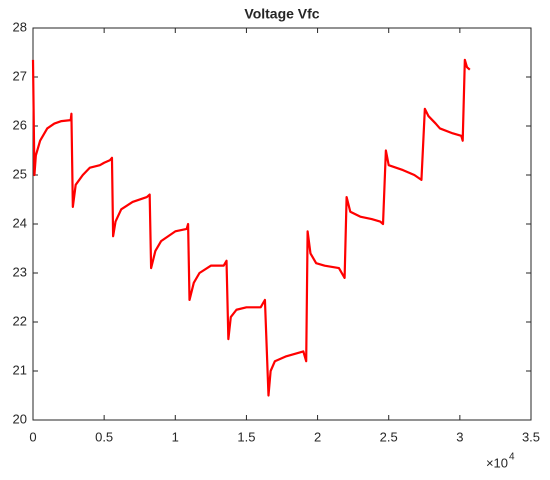 This screenshot has height=480, width=550. I want to click on x-exponent-base: ×10, so click(497, 462).